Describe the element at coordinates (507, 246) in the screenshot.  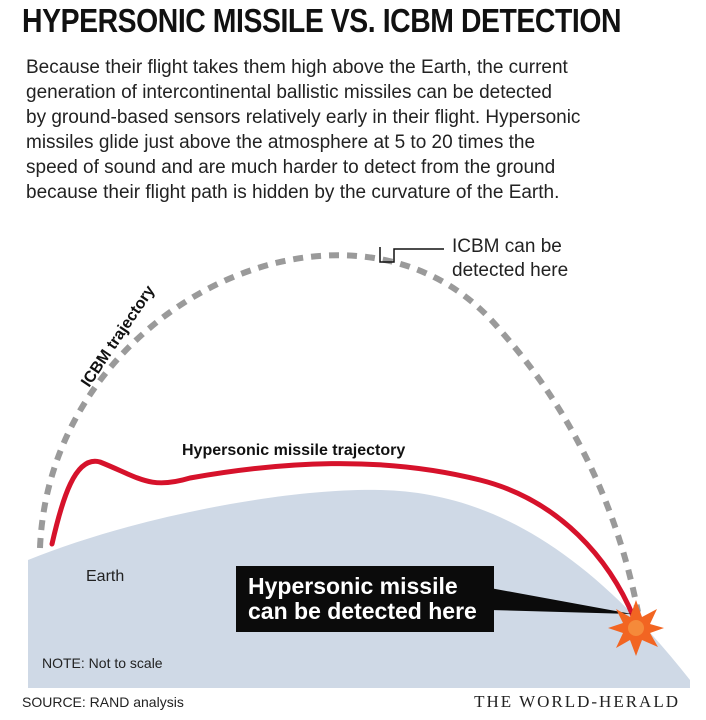
I see `icbm-detect-label-line1: ICBM can be` at that location.